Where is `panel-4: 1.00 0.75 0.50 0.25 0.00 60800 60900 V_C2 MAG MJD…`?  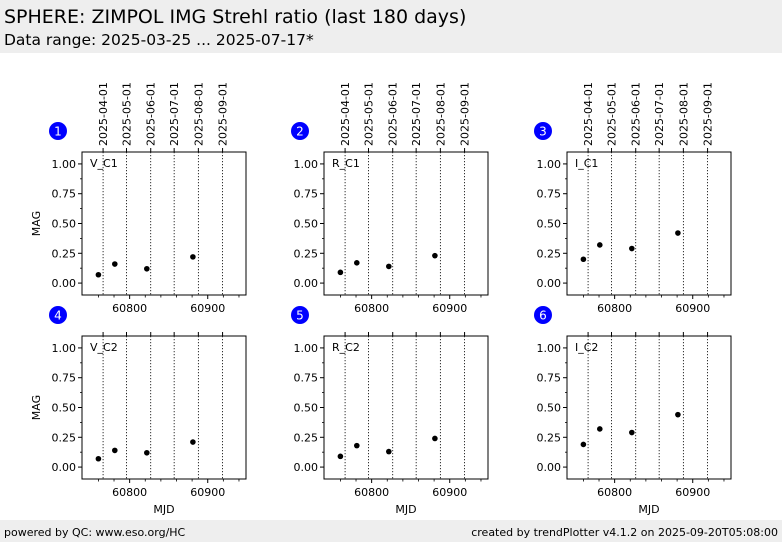 panel-4: 1.00 0.75 0.50 0.25 0.00 60800 60900 V_C2 MAG MJD… is located at coordinates (138, 411).